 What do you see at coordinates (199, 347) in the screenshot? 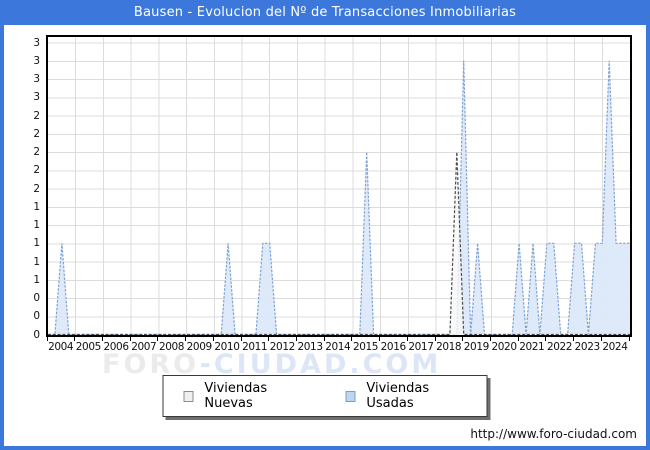
I see `x-tick-label: 2009` at bounding box center [199, 347].